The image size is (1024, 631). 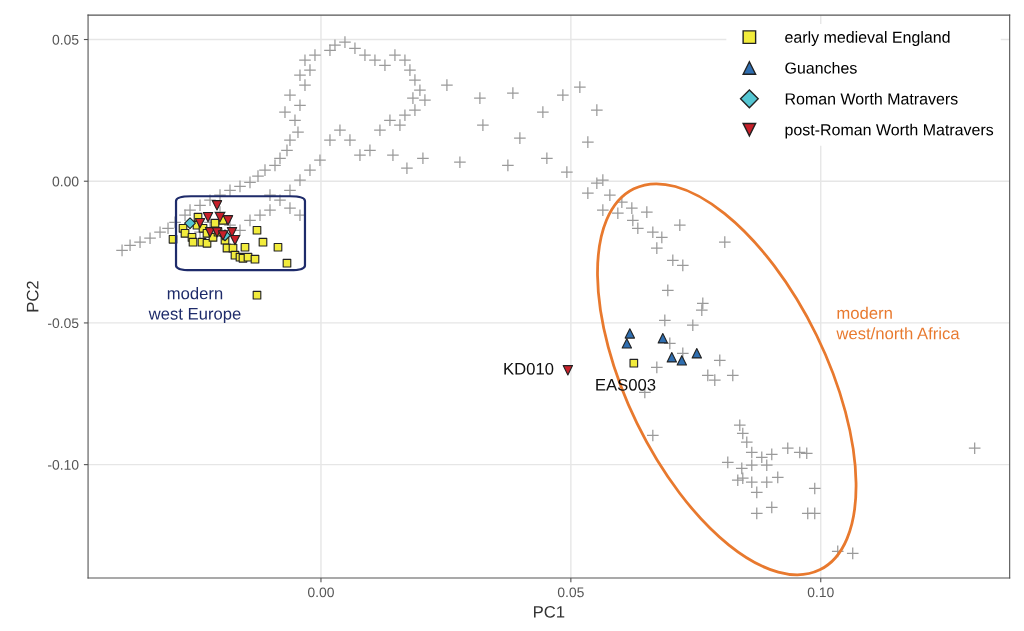 What do you see at coordinates (32, 296) in the screenshot?
I see `y-axis-title: PC2` at bounding box center [32, 296].